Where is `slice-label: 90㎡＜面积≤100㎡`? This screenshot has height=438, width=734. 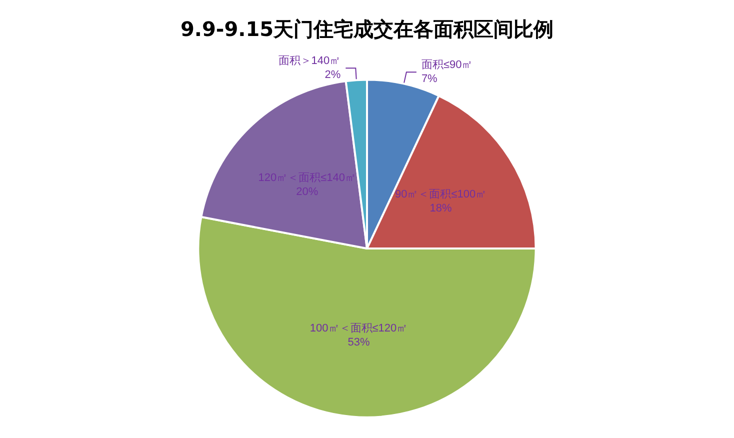
slice-label: 90㎡＜面积≤100㎡ is located at coordinates (440, 194).